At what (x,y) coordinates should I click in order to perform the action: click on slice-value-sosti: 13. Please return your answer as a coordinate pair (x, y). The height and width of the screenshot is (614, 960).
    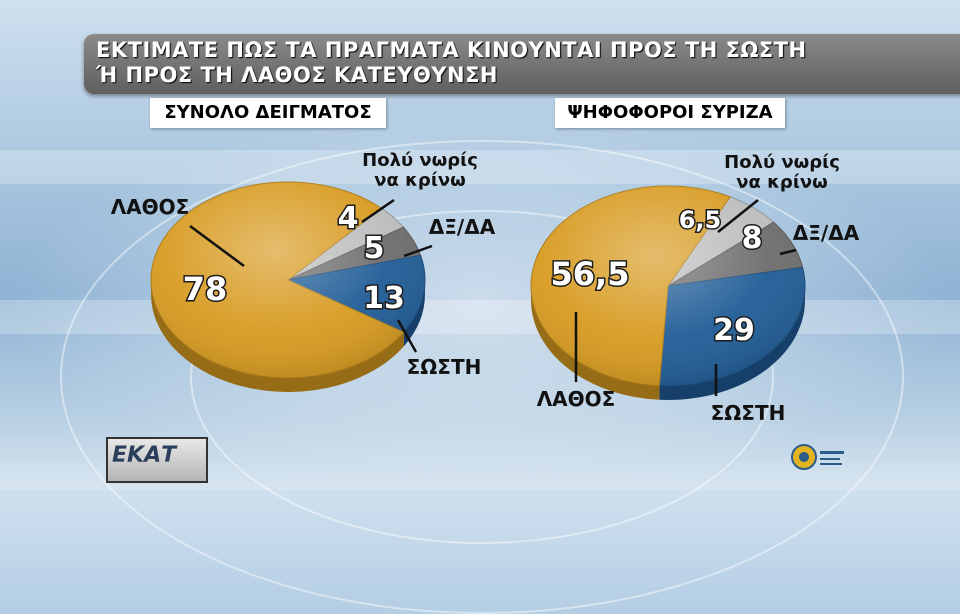
    Looking at the image, I should click on (384, 298).